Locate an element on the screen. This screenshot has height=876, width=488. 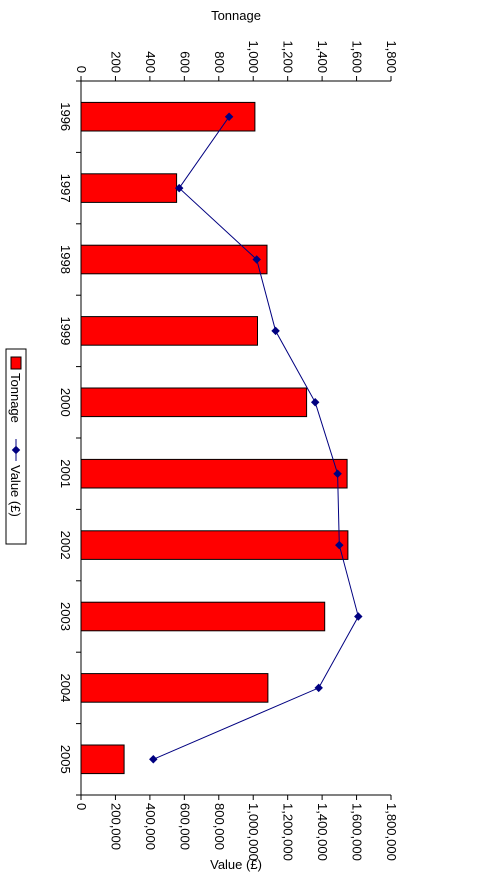
category-label-2003: 2003 is located at coordinates (65, 616).